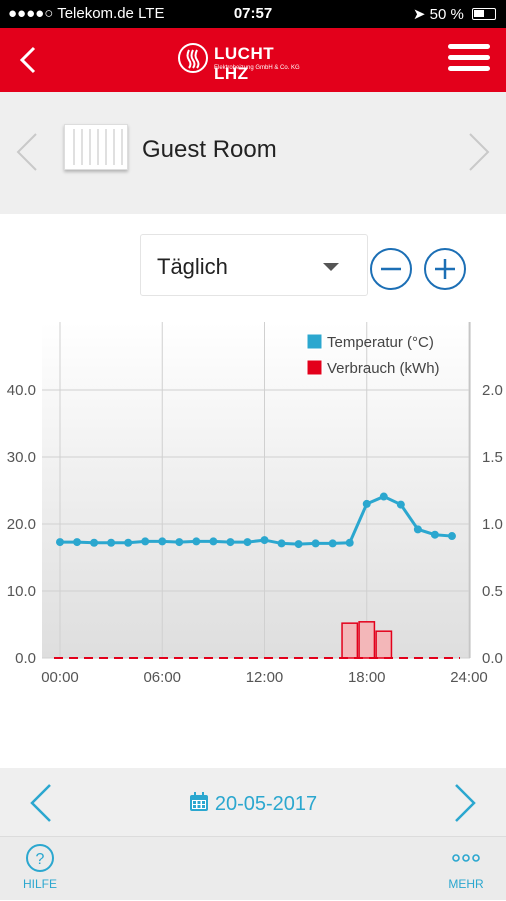 The image size is (506, 901). I want to click on menu-button, so click(469, 60).